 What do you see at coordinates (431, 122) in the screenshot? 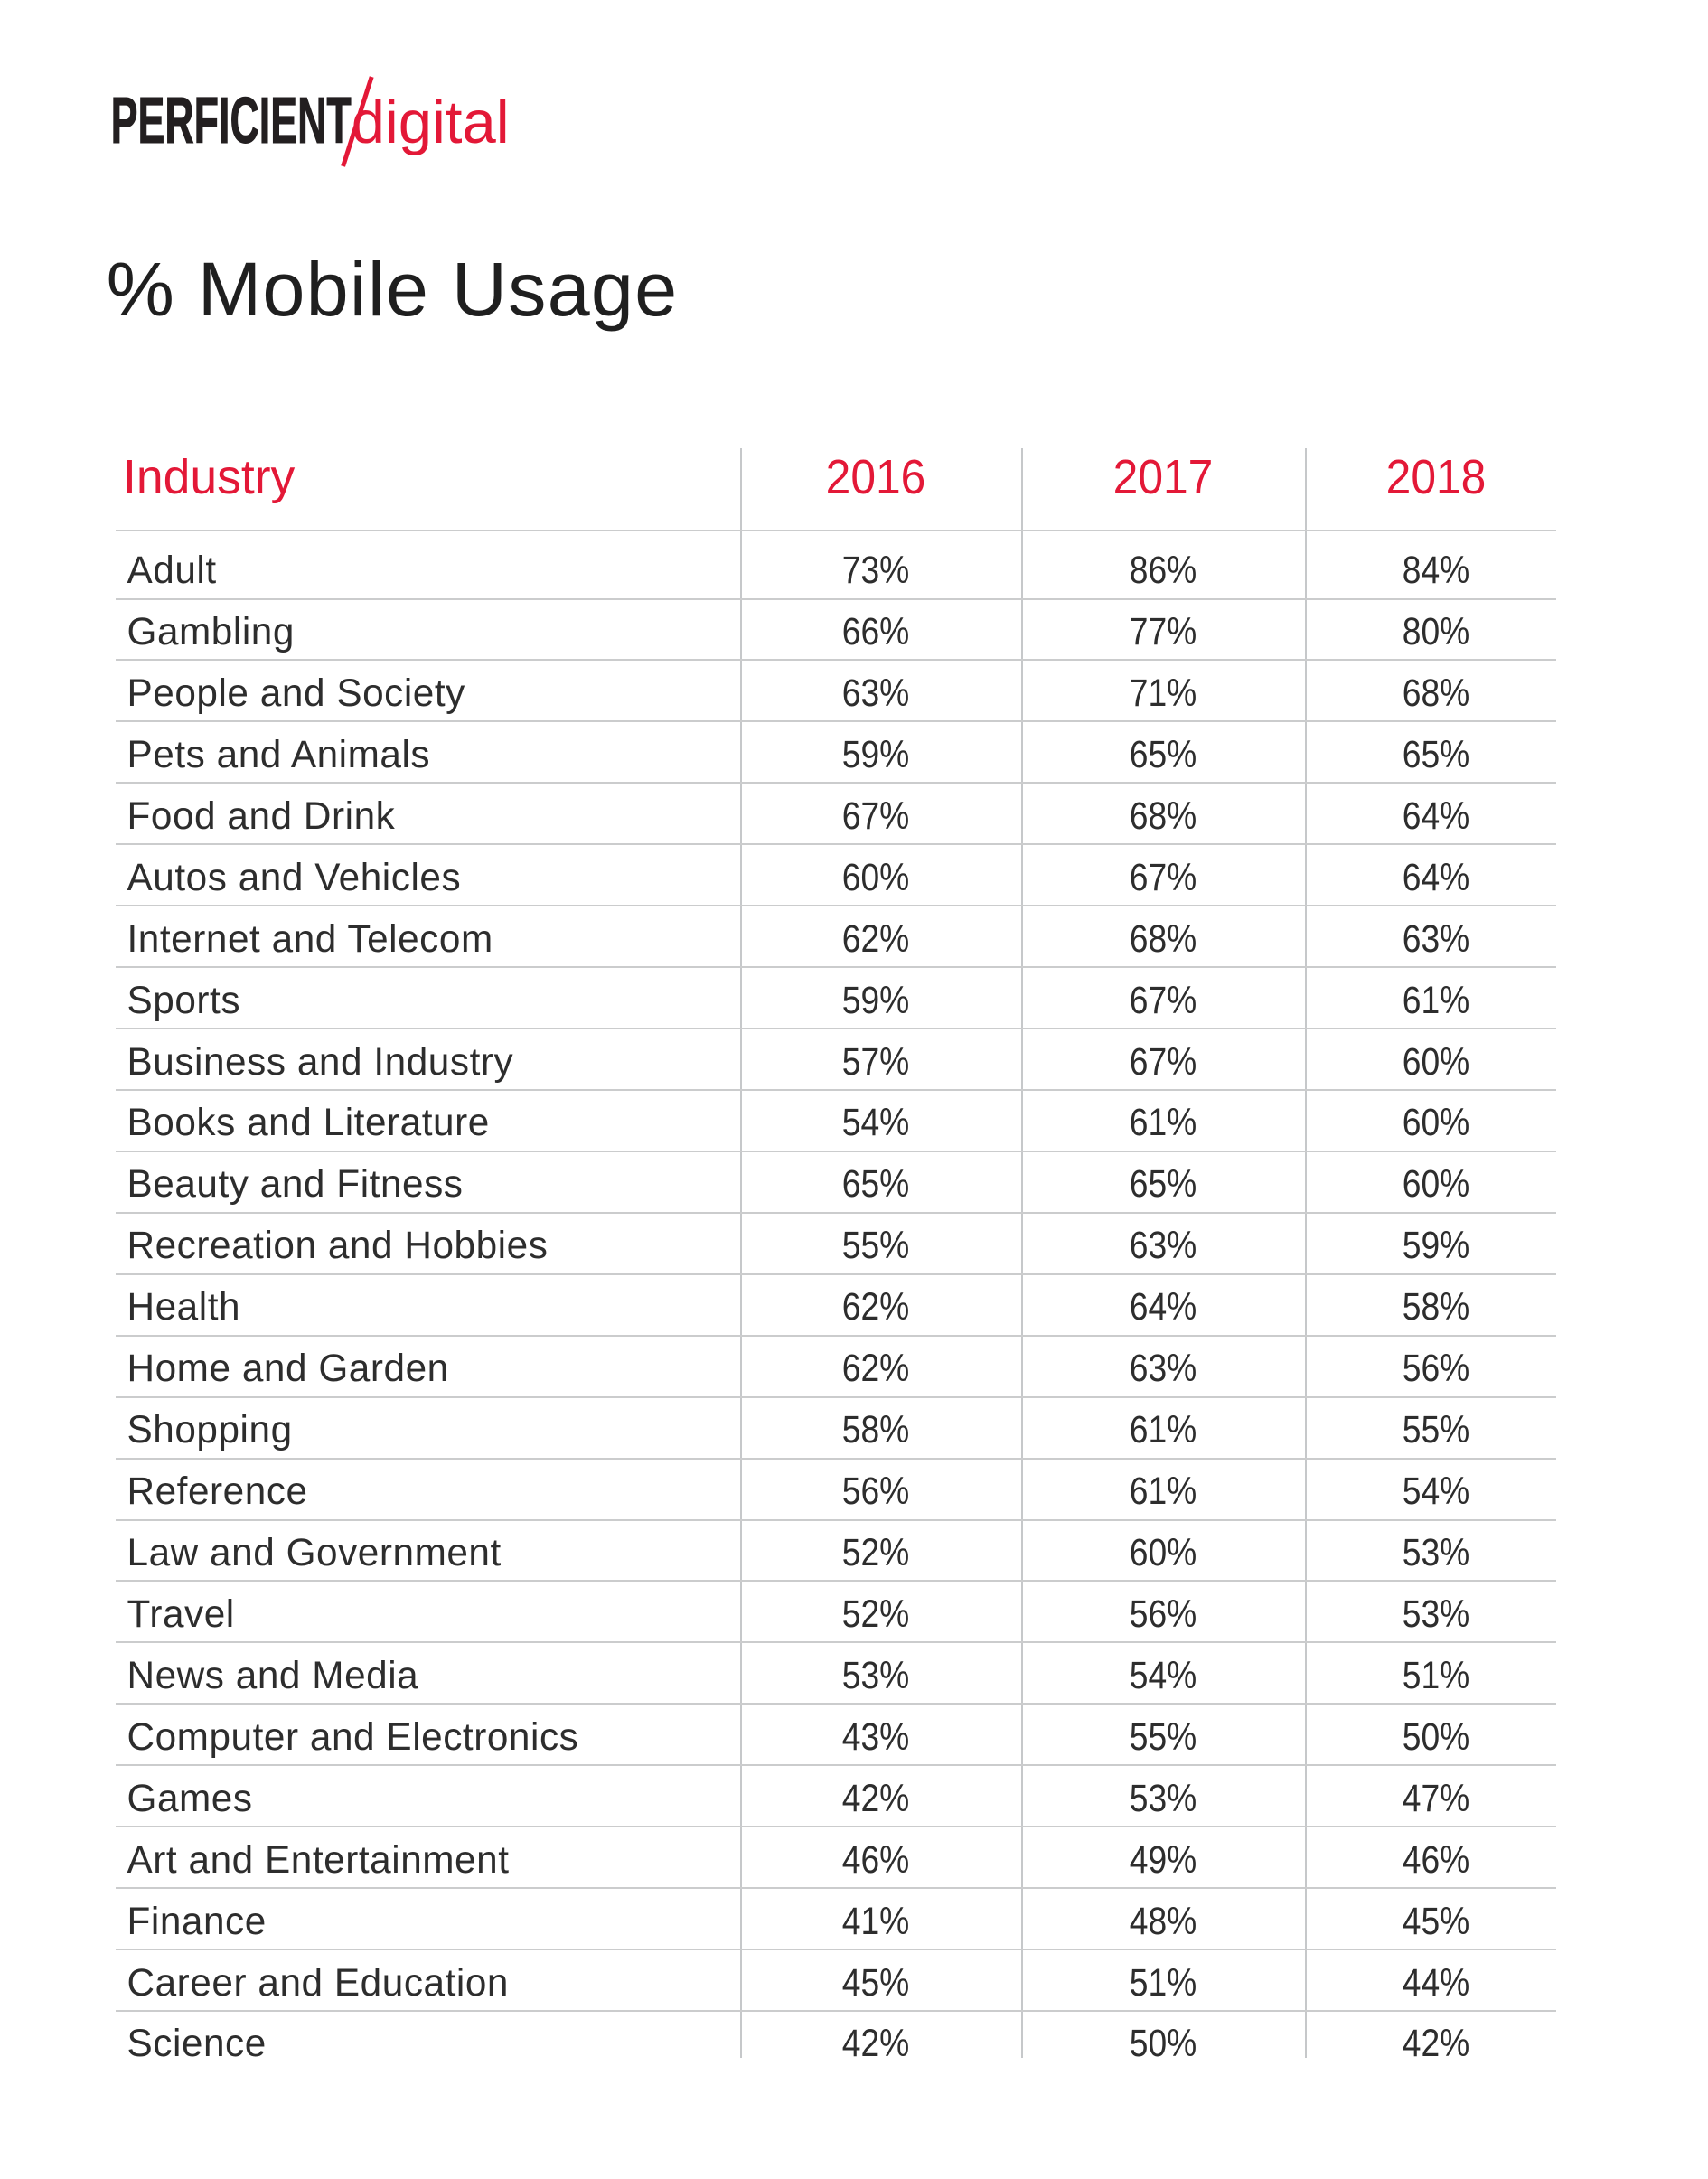
I see `svg-text: digital` at bounding box center [431, 122].